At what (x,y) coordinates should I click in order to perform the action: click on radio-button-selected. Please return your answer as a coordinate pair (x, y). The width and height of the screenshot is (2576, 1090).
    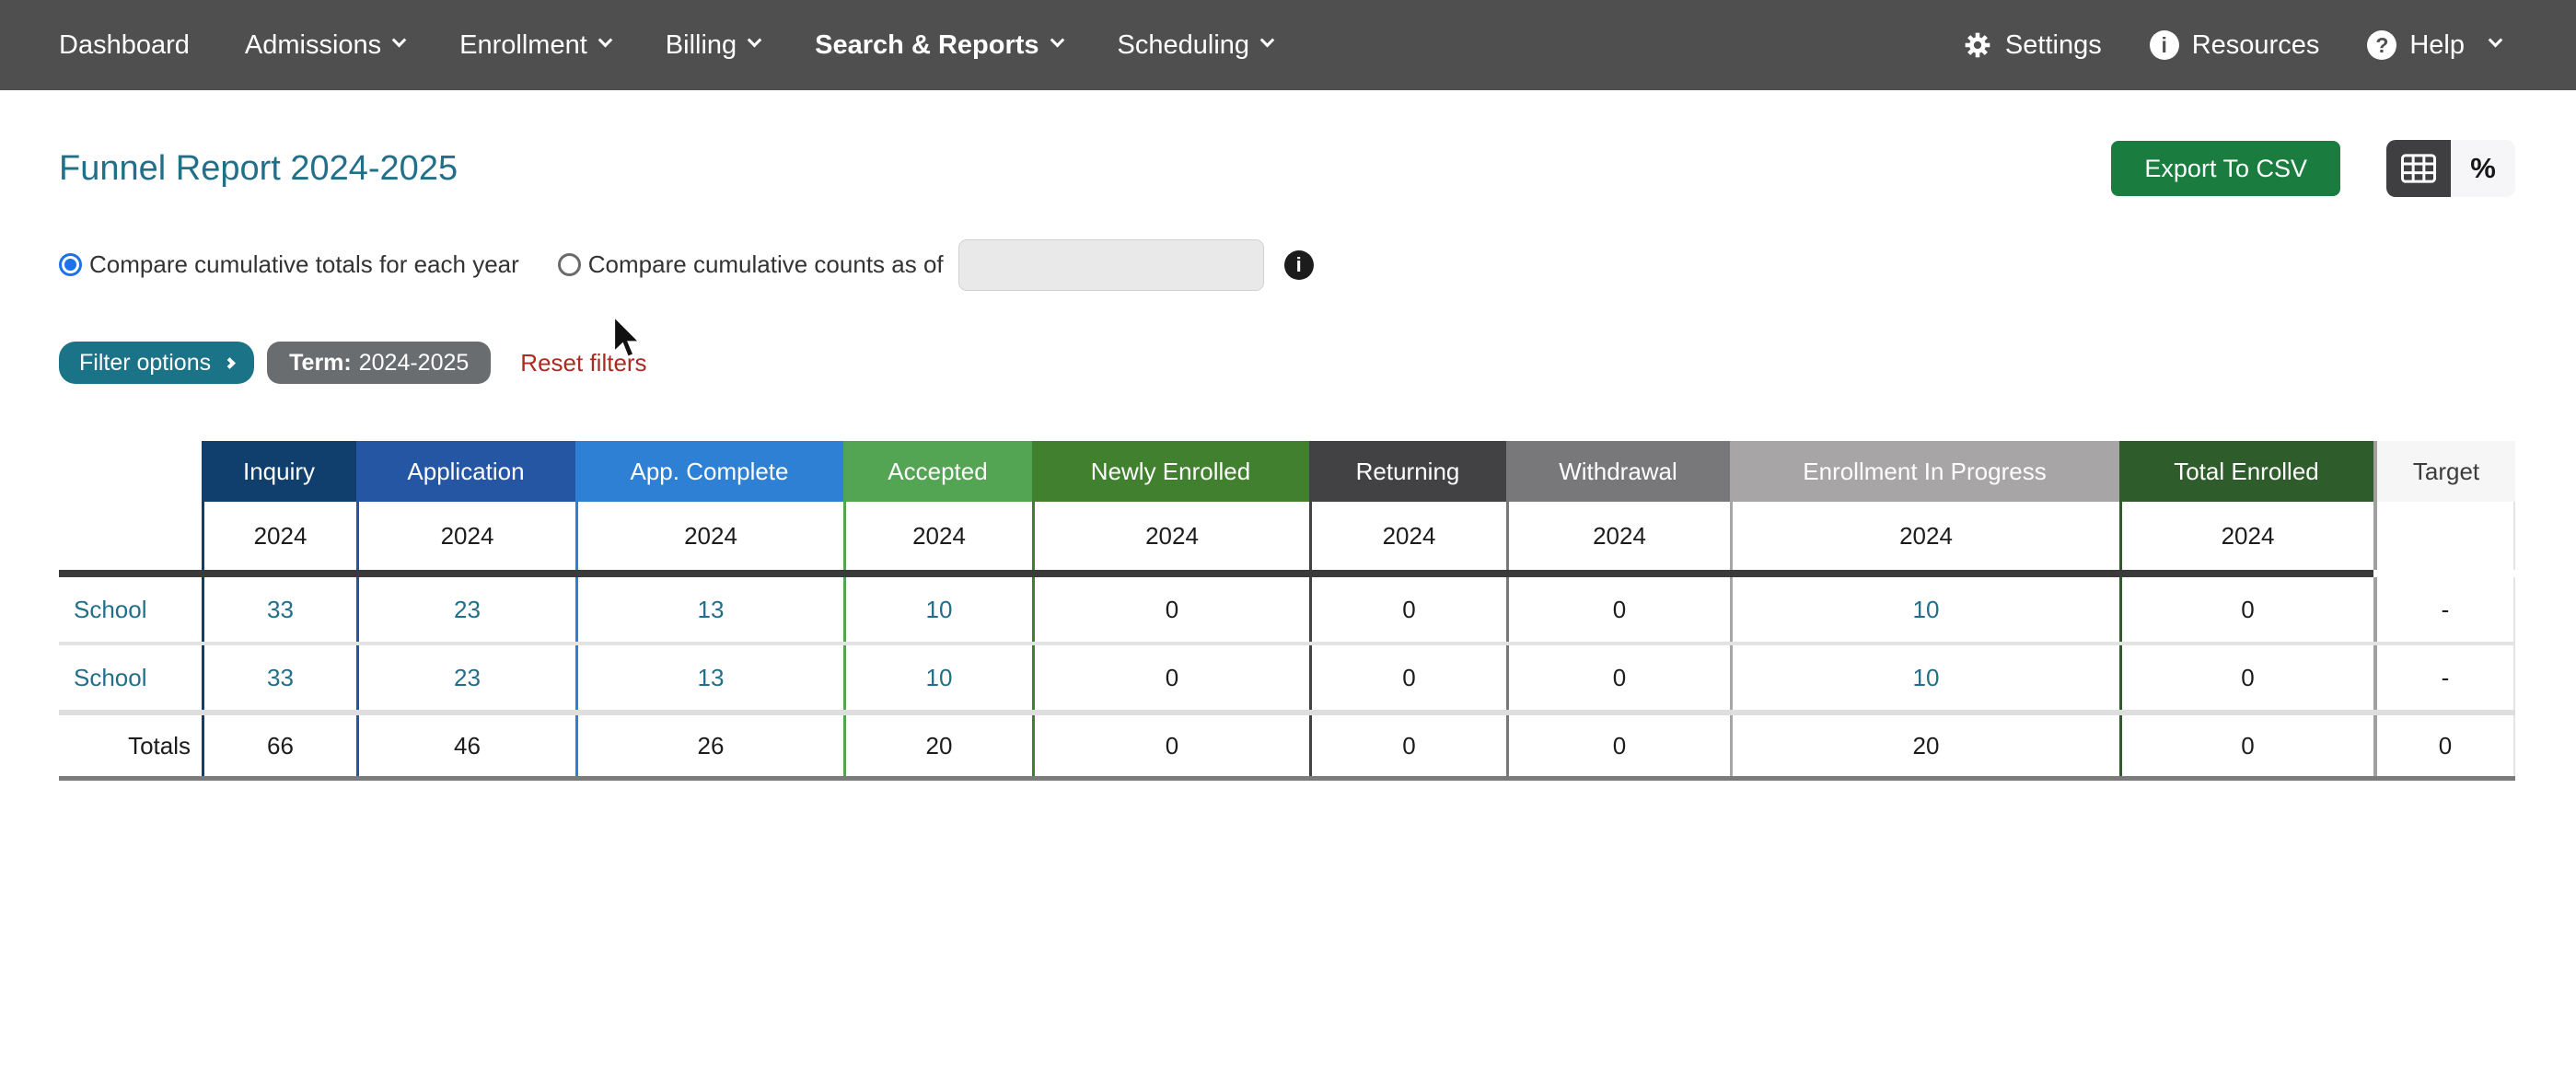
    Looking at the image, I should click on (70, 265).